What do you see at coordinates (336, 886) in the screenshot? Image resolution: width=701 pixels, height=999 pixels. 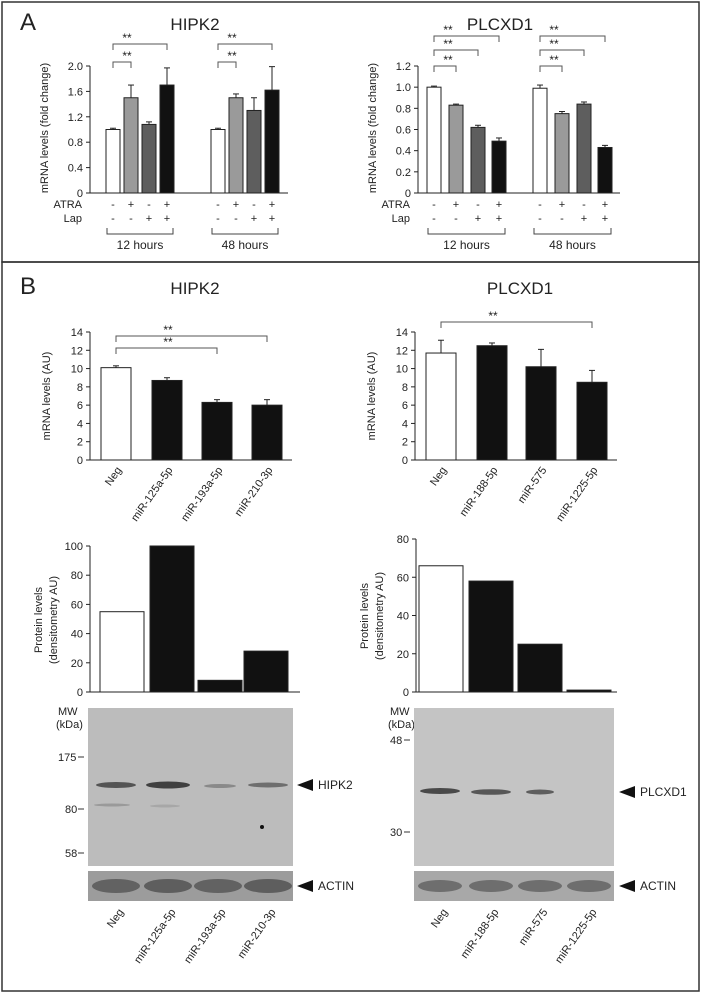 I see `arrow-label-actin-hipk2: ACTIN` at bounding box center [336, 886].